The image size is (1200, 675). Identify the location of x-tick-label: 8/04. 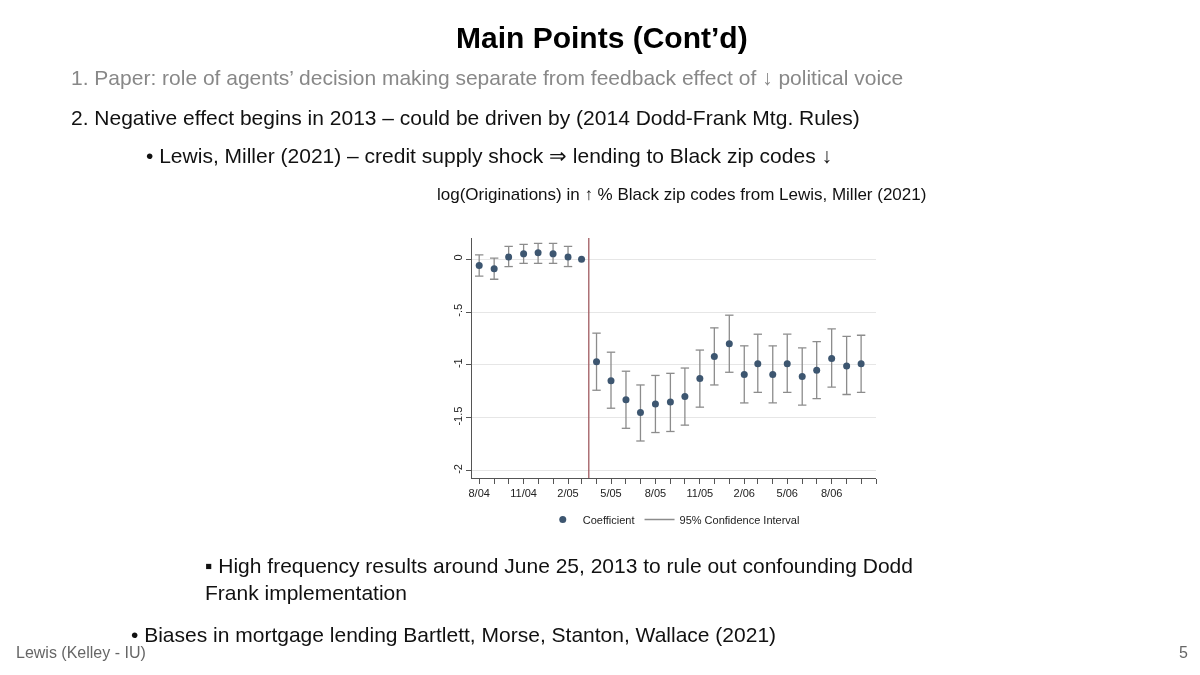
(479, 493).